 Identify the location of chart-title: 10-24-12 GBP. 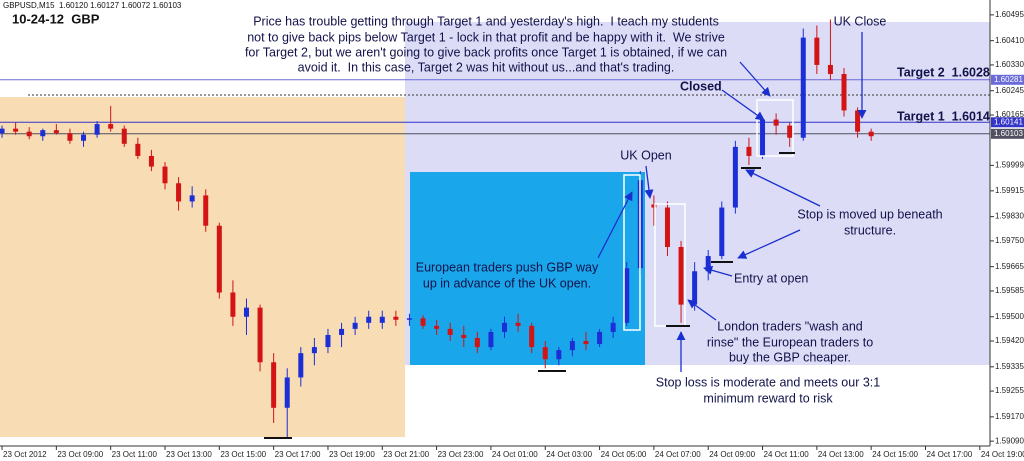
(56, 18).